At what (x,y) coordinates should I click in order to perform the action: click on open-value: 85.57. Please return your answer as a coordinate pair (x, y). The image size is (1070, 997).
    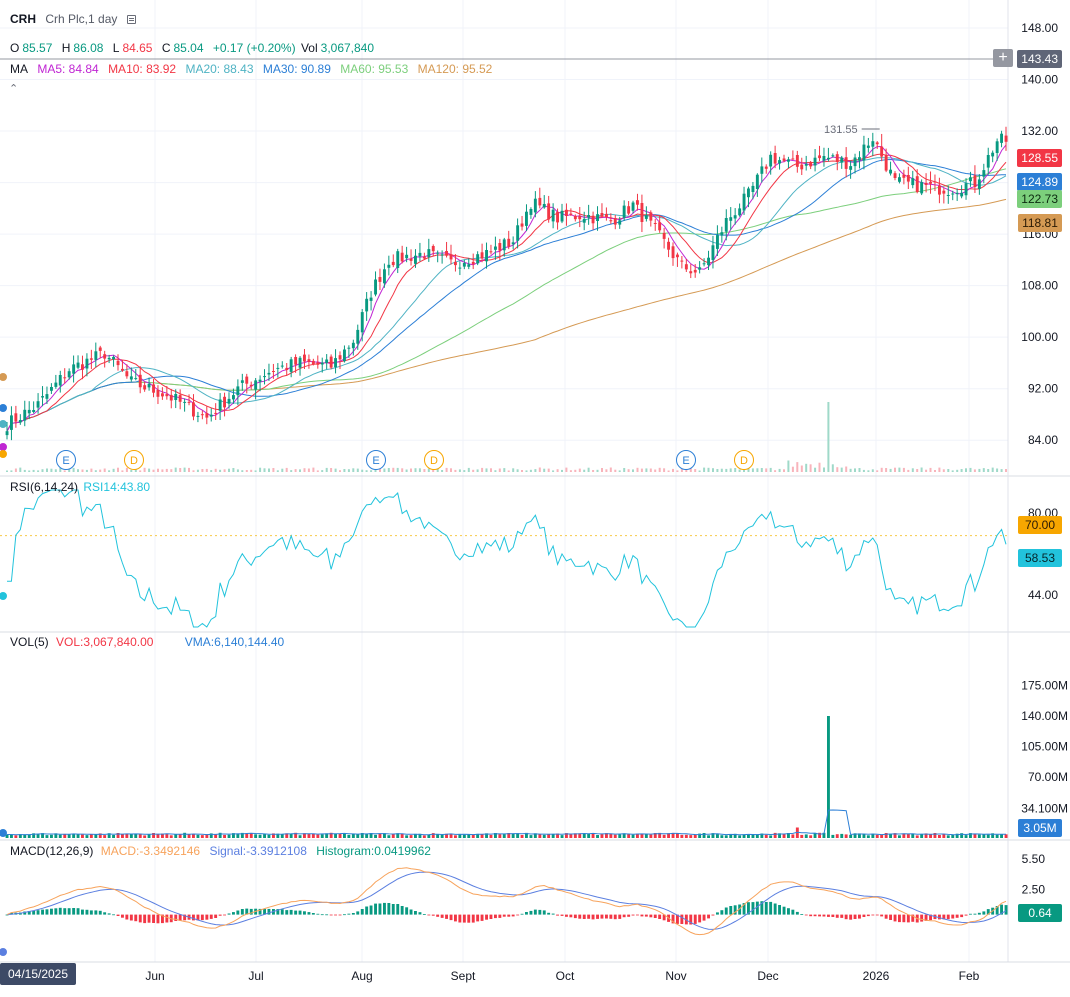
    Looking at the image, I should click on (37, 48).